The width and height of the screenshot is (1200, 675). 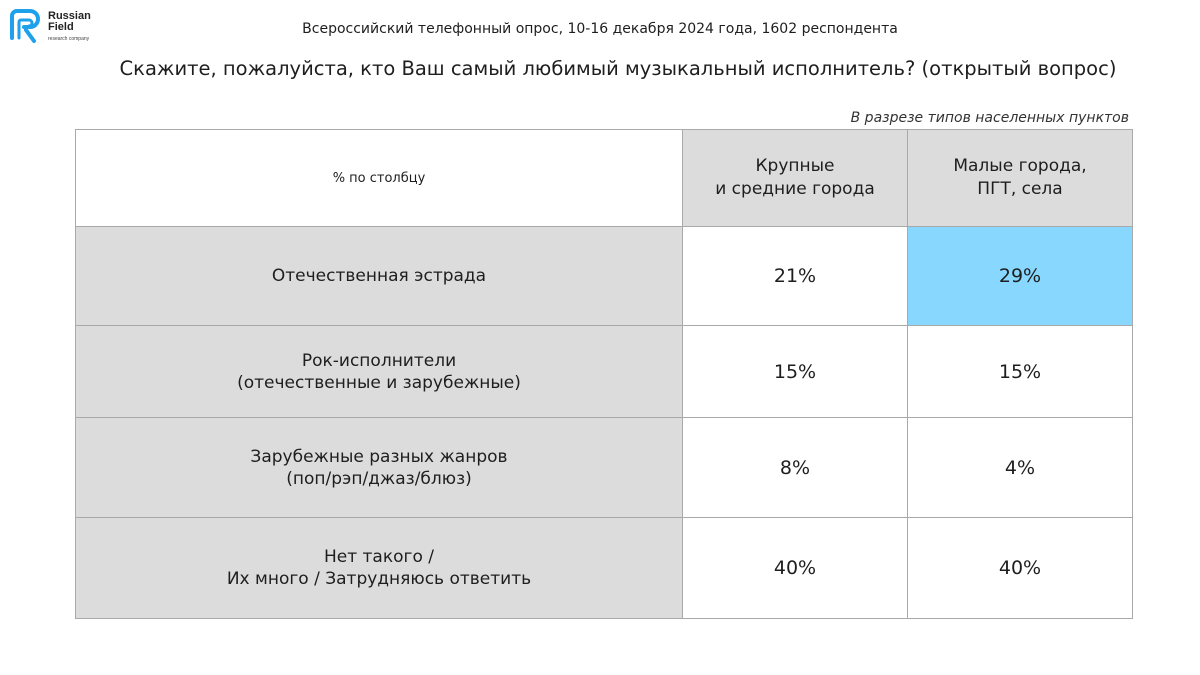 What do you see at coordinates (795, 178) in the screenshot?
I see `column-header-large-cities: Крупные и средние города` at bounding box center [795, 178].